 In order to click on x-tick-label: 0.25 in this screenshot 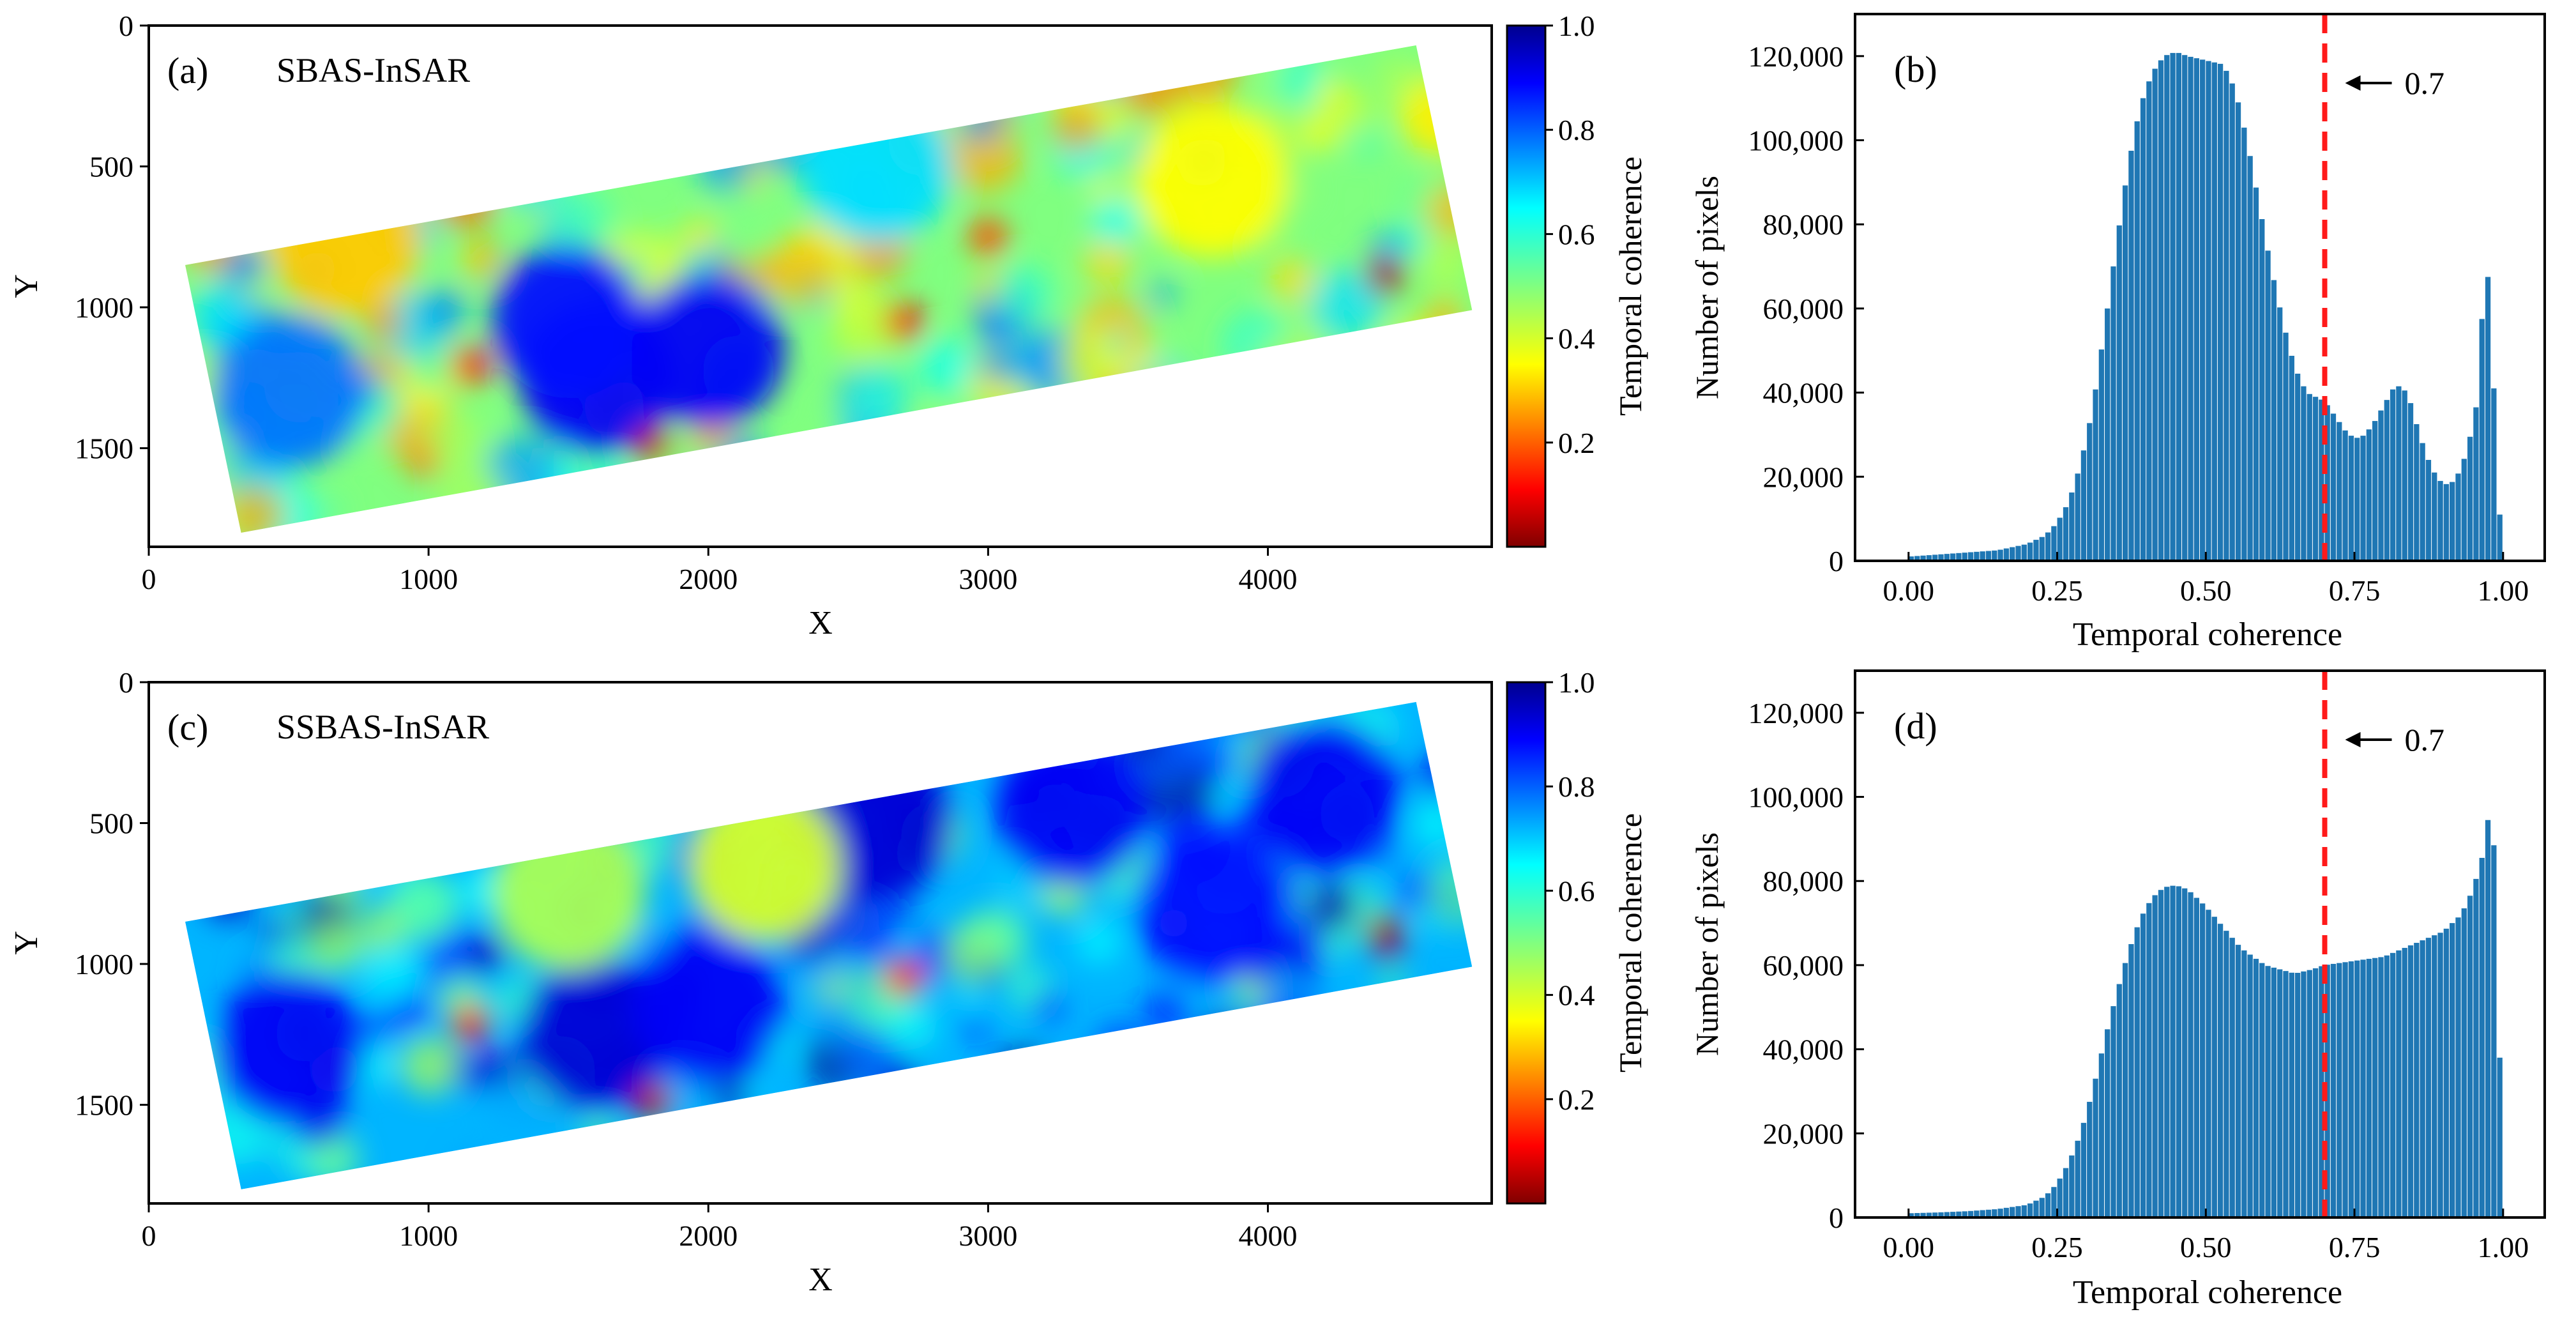, I will do `click(2057, 590)`.